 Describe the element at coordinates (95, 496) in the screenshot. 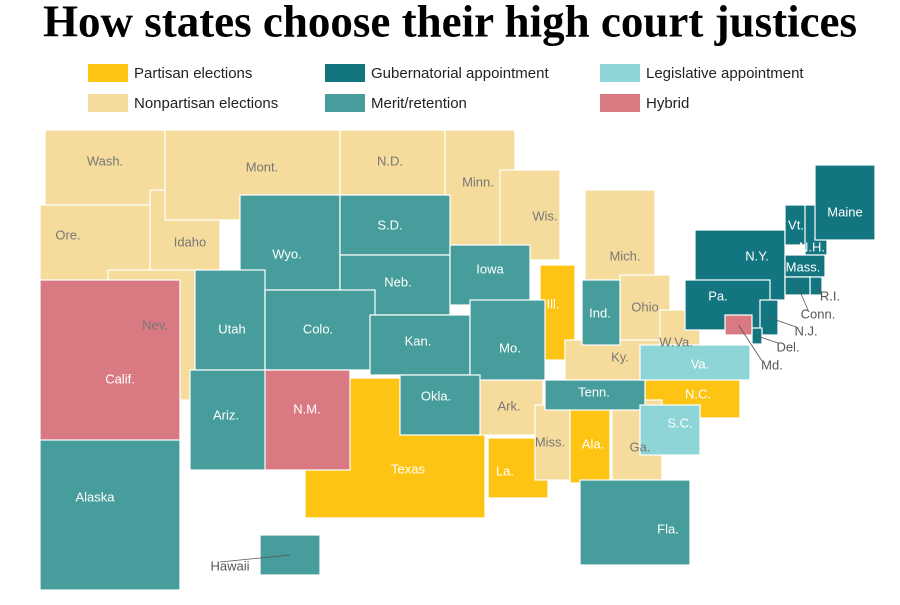

I see `state-label: Alaska` at that location.